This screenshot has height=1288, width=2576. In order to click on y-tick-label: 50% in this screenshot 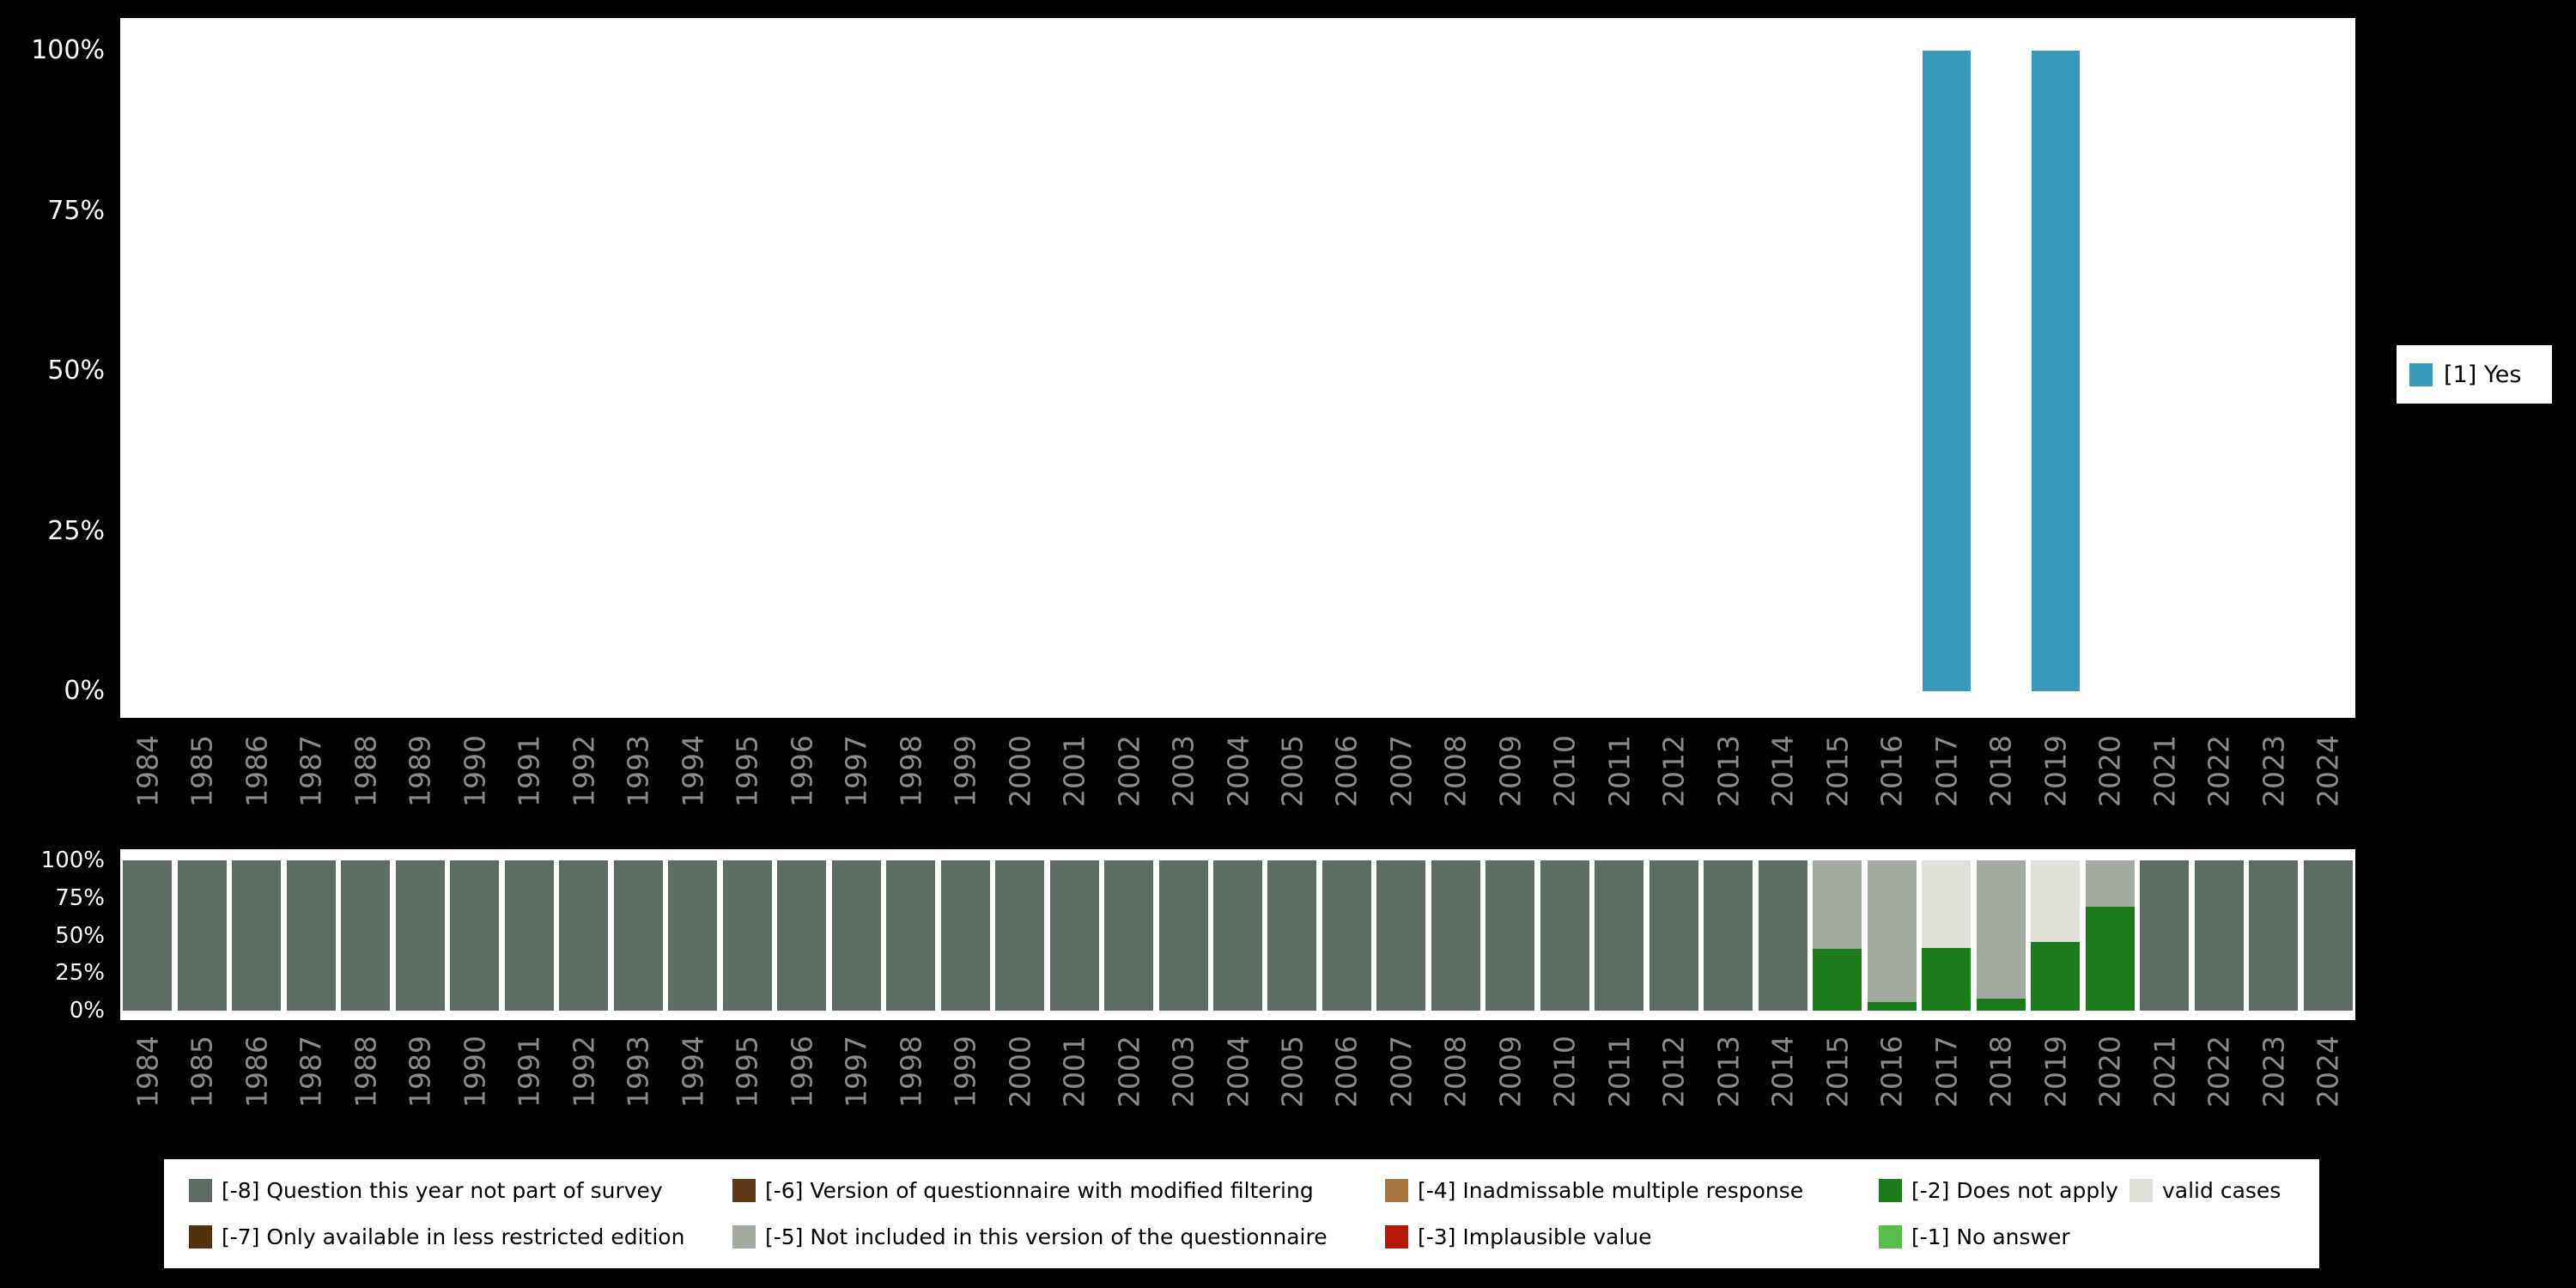, I will do `click(80, 936)`.